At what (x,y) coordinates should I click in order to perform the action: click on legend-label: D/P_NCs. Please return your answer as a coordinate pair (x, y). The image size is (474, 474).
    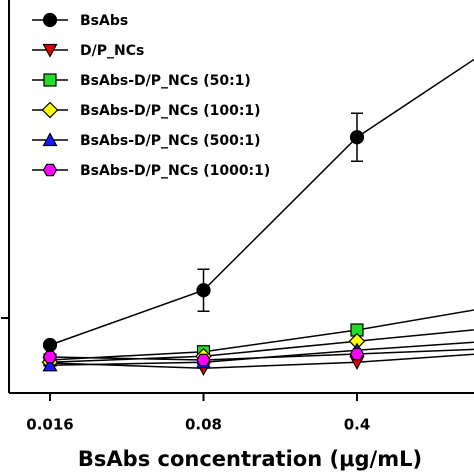
    Looking at the image, I should click on (112, 51).